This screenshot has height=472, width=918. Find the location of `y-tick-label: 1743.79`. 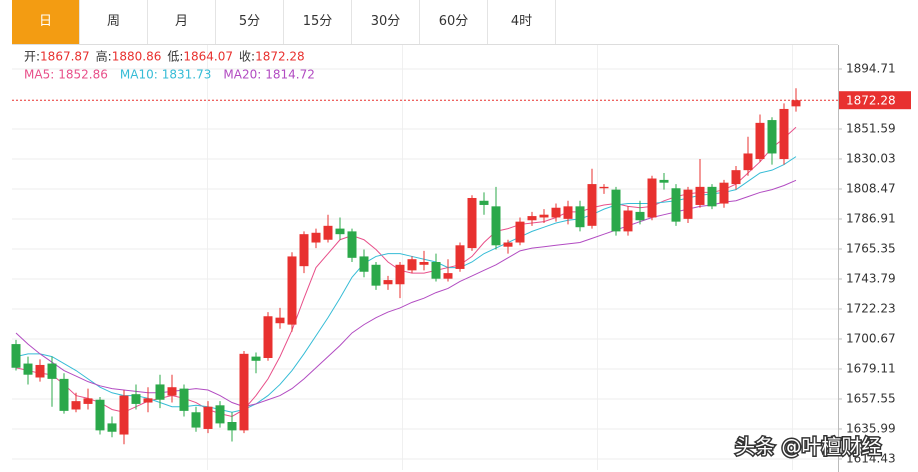

y-tick-label: 1743.79 is located at coordinates (871, 278).